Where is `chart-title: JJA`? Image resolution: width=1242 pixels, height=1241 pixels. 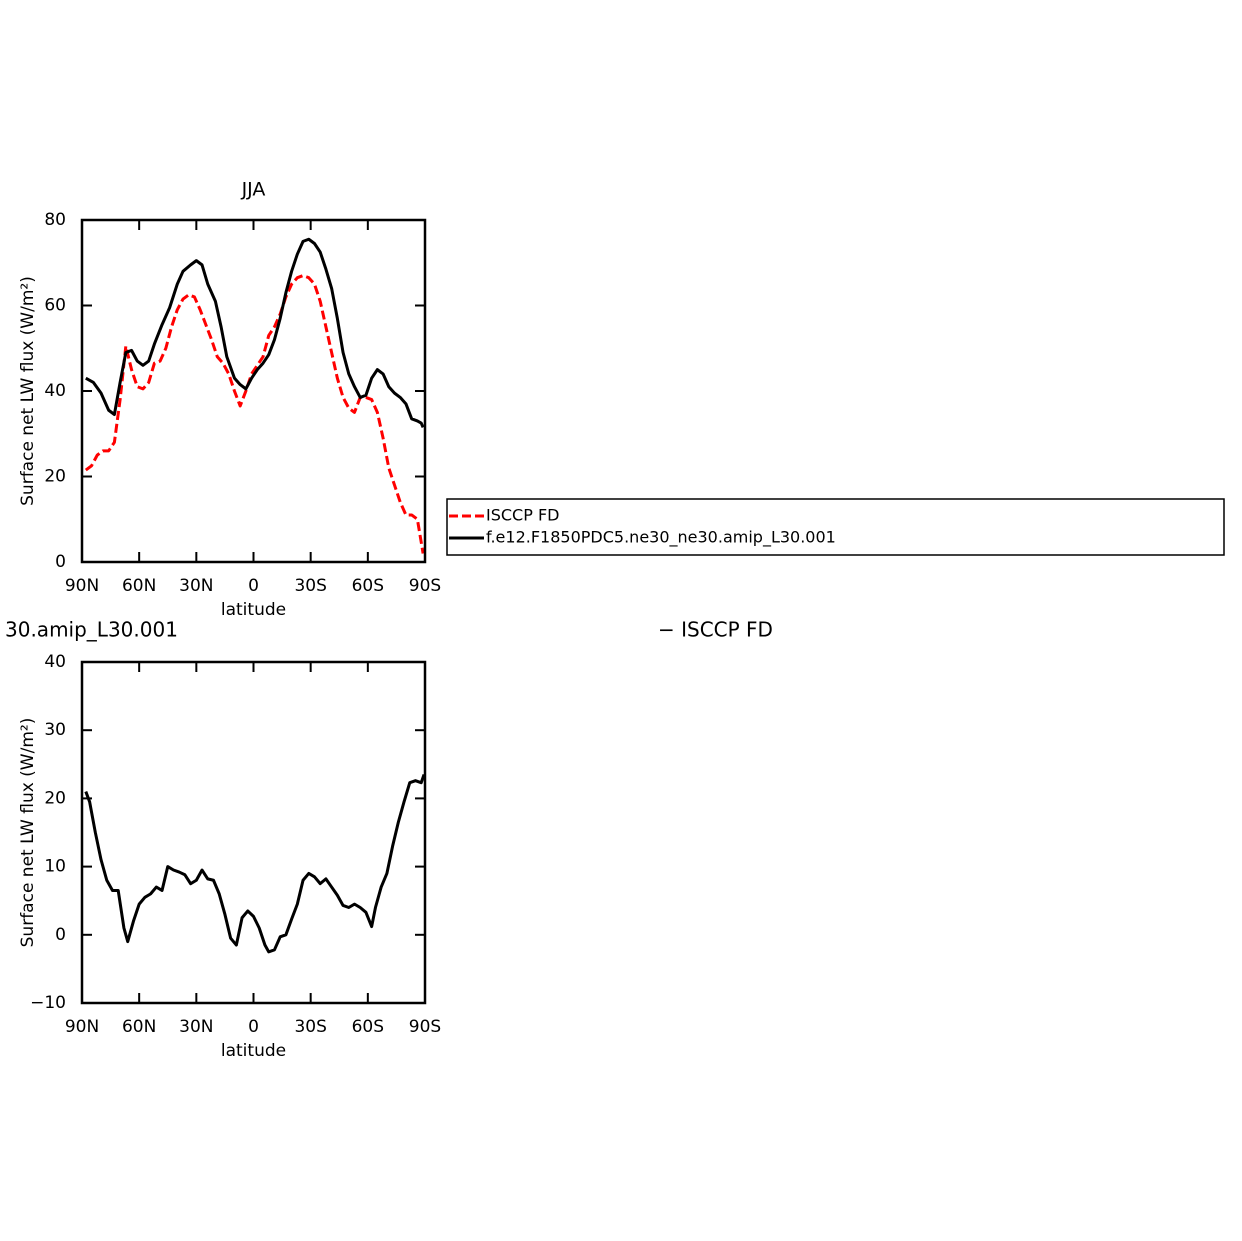 chart-title: JJA is located at coordinates (253, 190).